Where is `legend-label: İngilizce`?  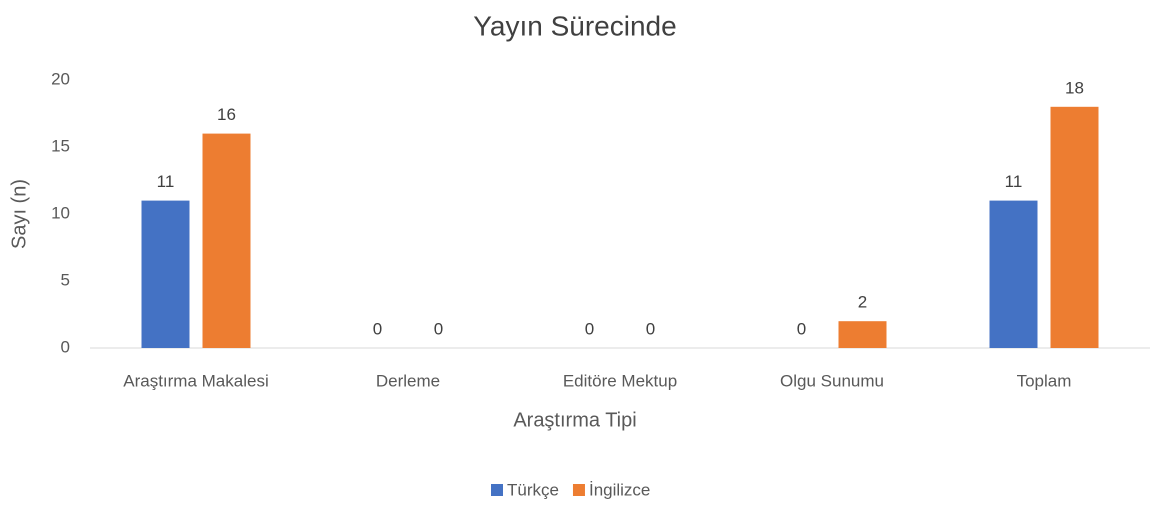
legend-label: İngilizce is located at coordinates (619, 489).